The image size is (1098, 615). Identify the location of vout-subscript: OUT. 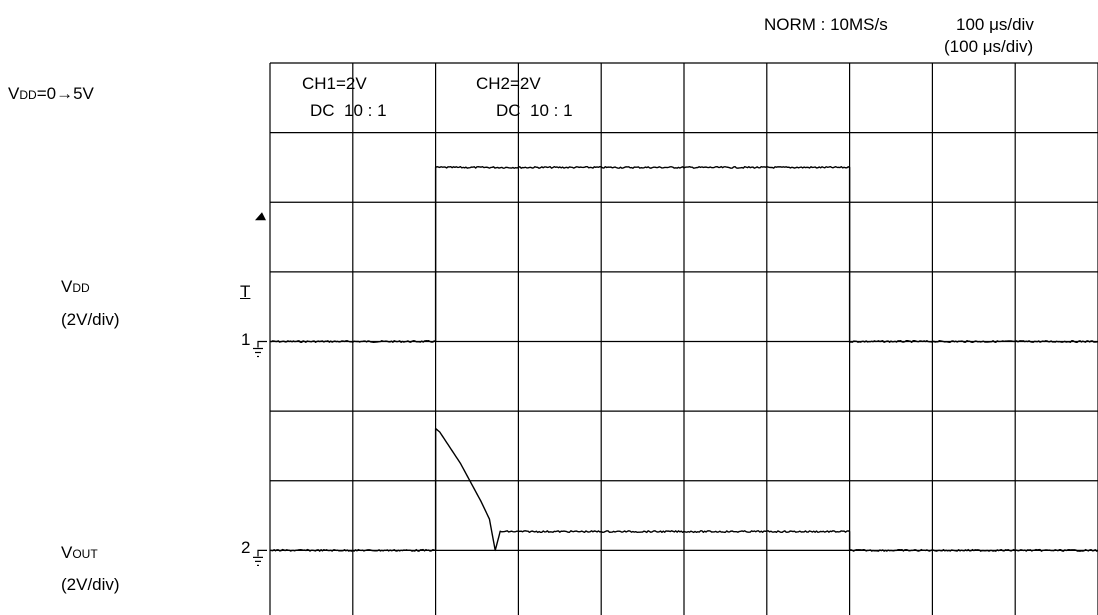
(85, 554).